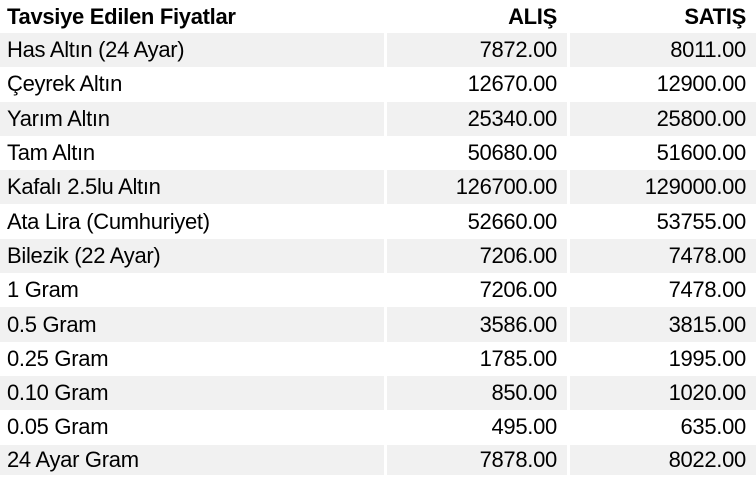  I want to click on item-label: Bilezik (22 Ayar), so click(192, 256).